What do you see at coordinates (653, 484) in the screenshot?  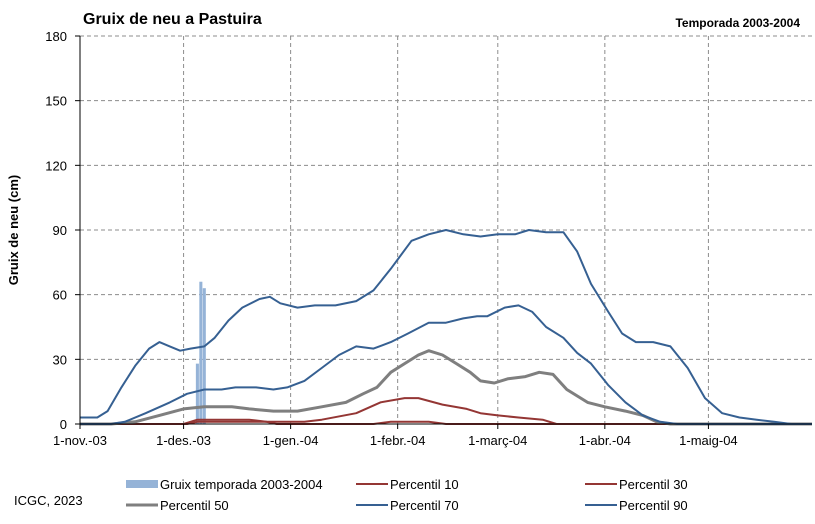 I see `legend-label: Percentil 30` at bounding box center [653, 484].